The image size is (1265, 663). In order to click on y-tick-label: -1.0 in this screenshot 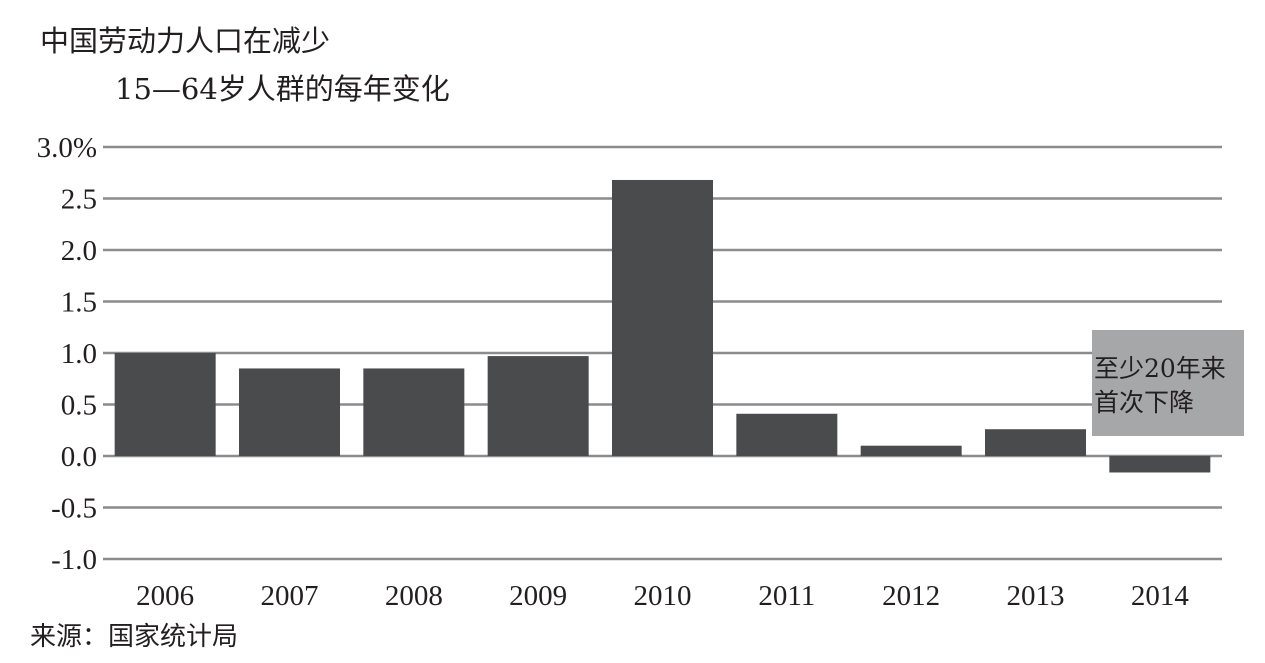, I will do `click(74, 560)`.